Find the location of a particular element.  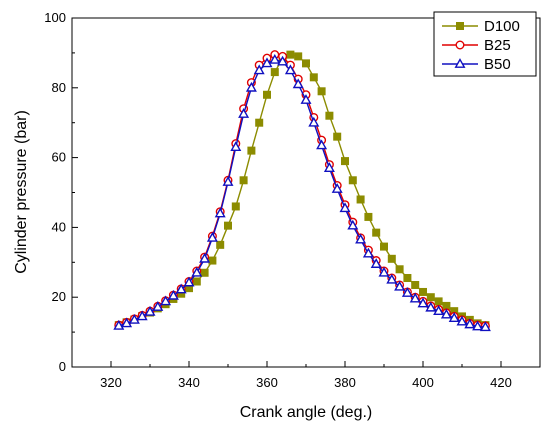

legend: D100 B25 B50 is located at coordinates (485, 44).